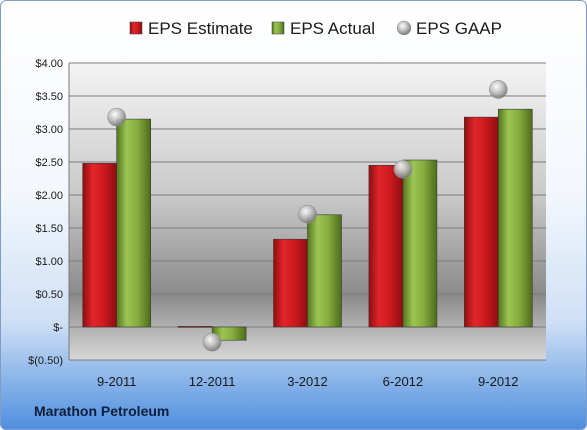 This screenshot has height=430, width=587. What do you see at coordinates (498, 381) in the screenshot?
I see `x-tick-label: 9-2012` at bounding box center [498, 381].